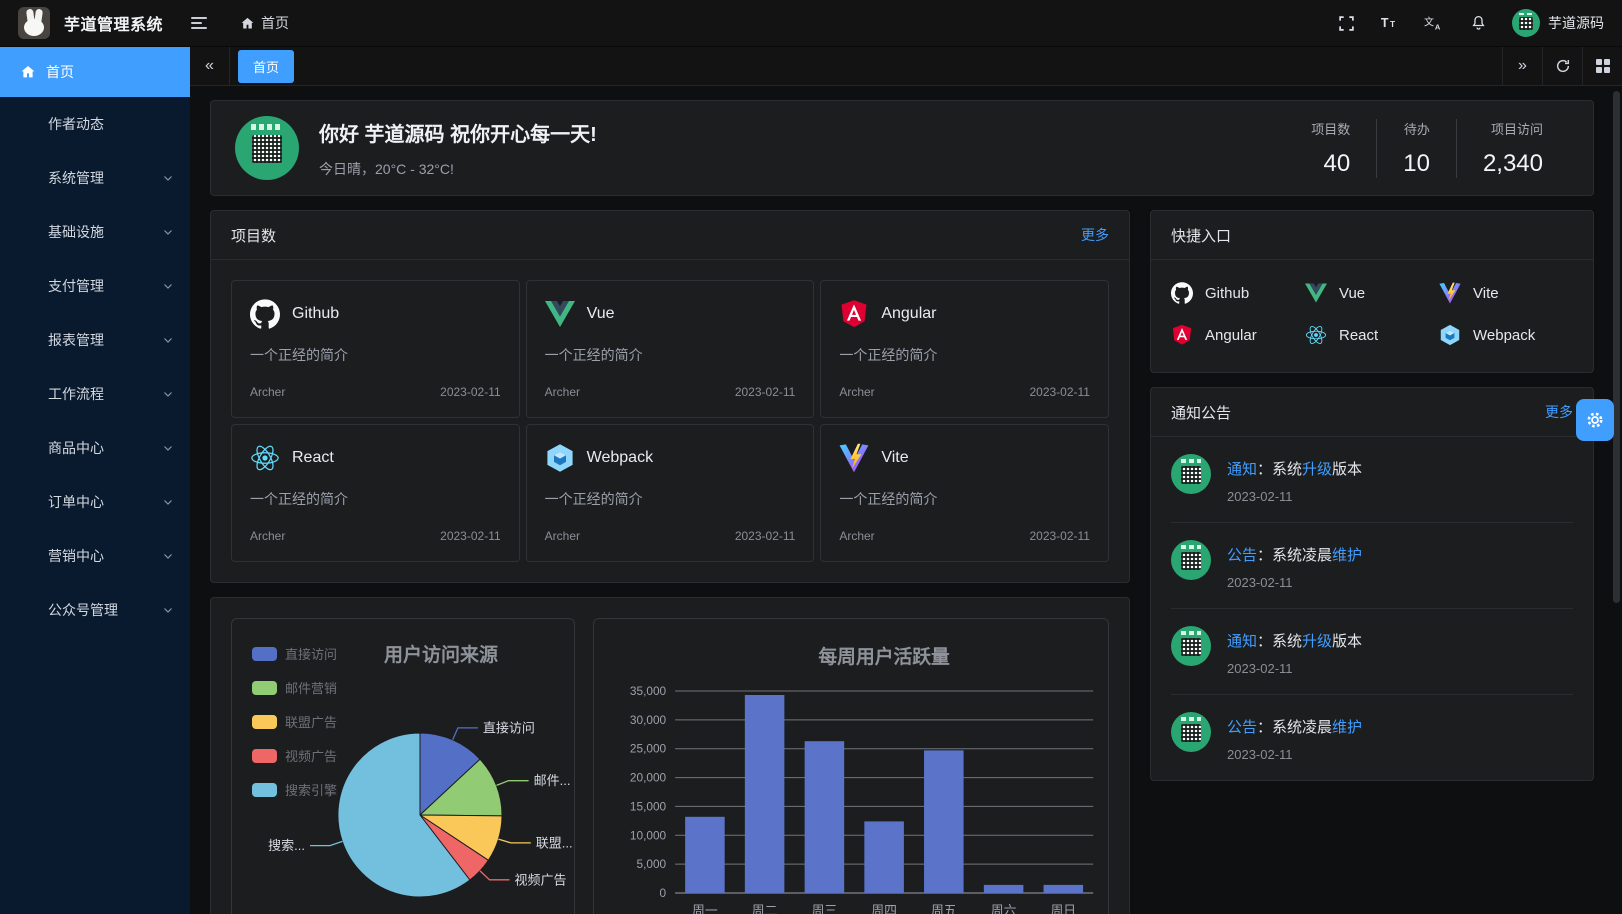 The image size is (1622, 914). I want to click on react-icon, so click(265, 458).